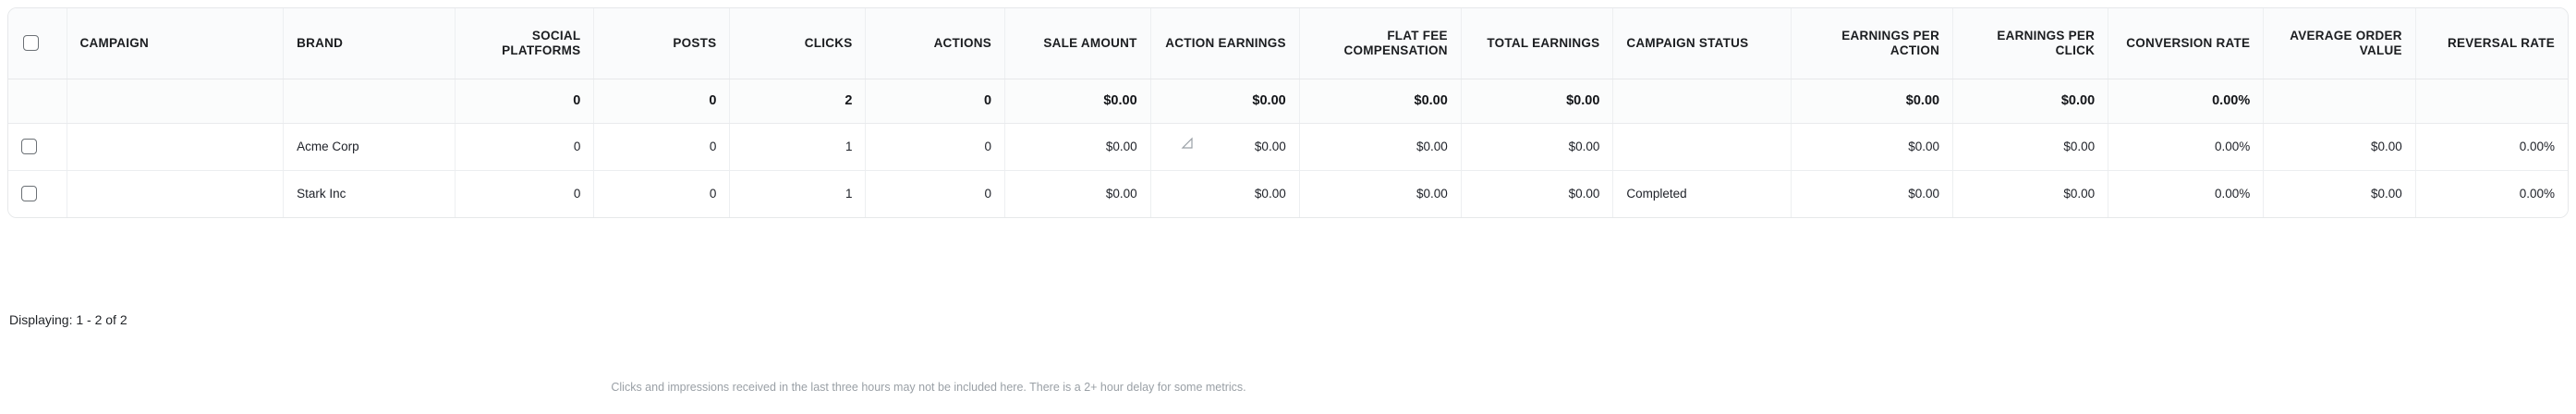 This screenshot has width=2576, height=414. Describe the element at coordinates (1702, 193) in the screenshot. I see `cell-campaign-status: Completed` at that location.